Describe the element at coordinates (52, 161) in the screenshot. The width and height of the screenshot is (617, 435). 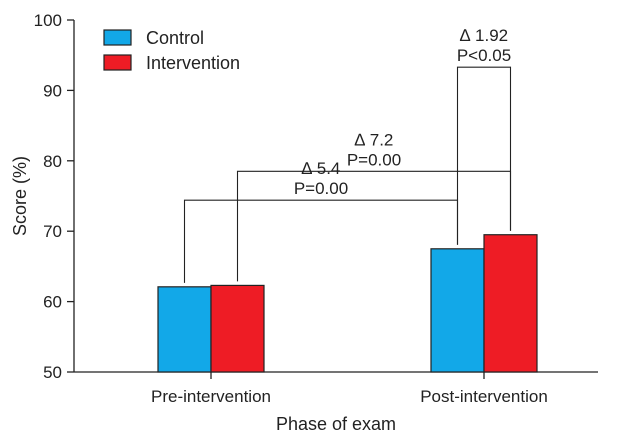
I see `y-tick-label: 80` at that location.